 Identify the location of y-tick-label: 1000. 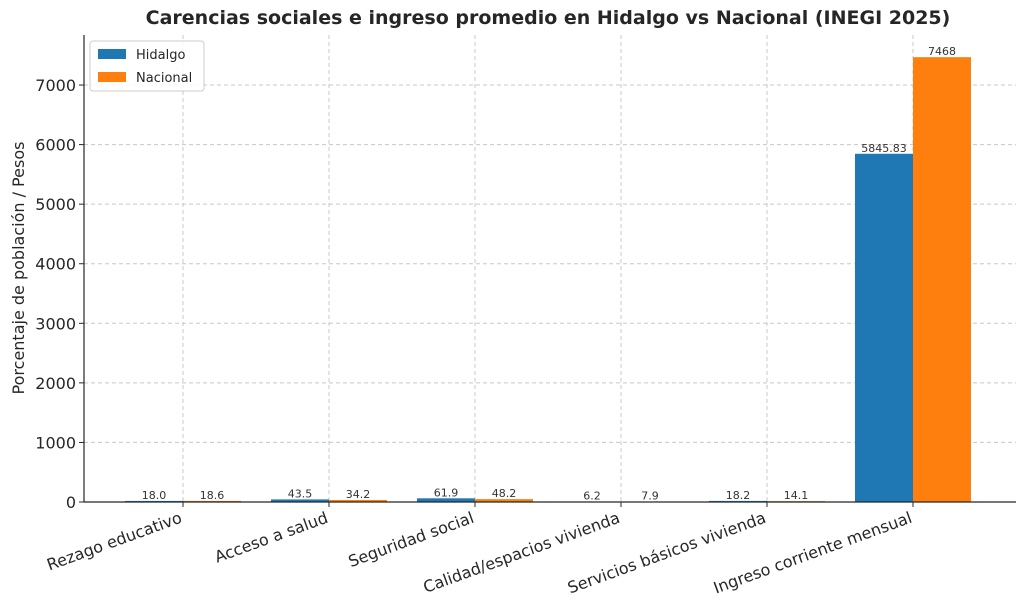
(55, 442).